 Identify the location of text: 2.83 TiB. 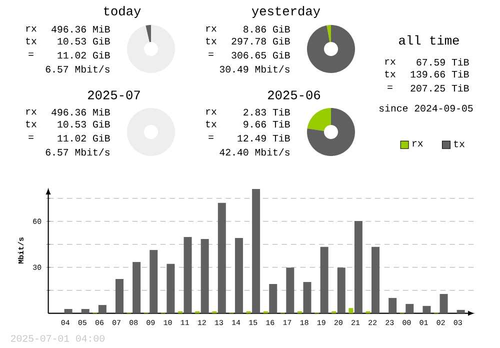
(267, 112).